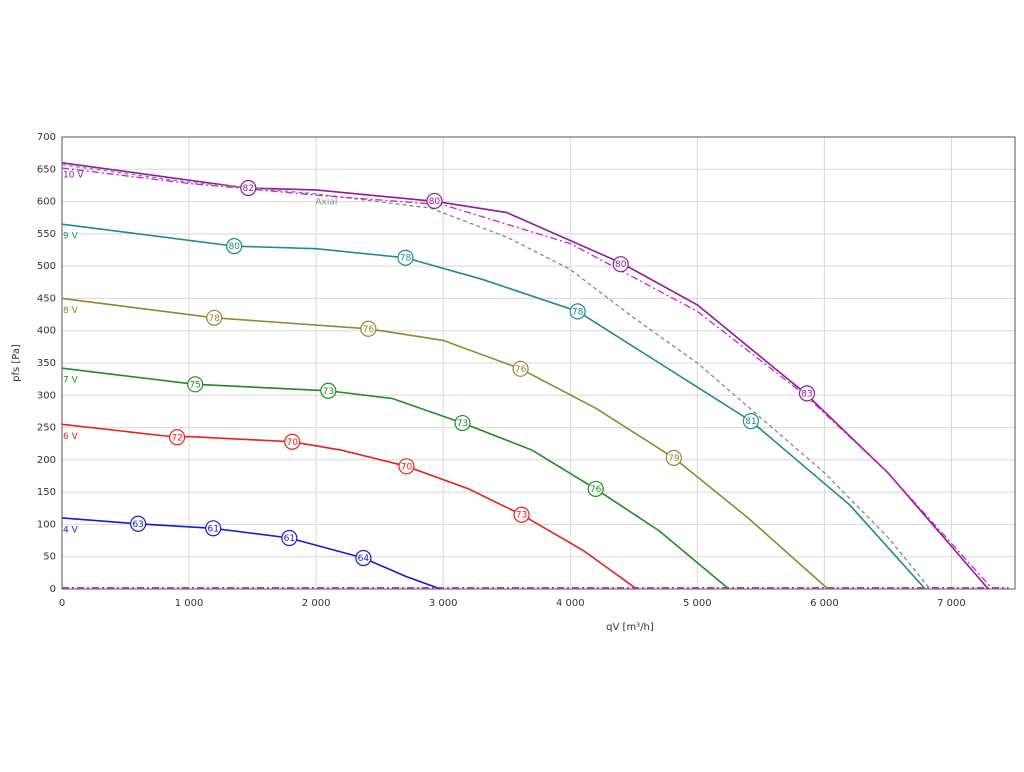 The height and width of the screenshot is (772, 1024). I want to click on x-tick-label: 2 000, so click(316, 603).